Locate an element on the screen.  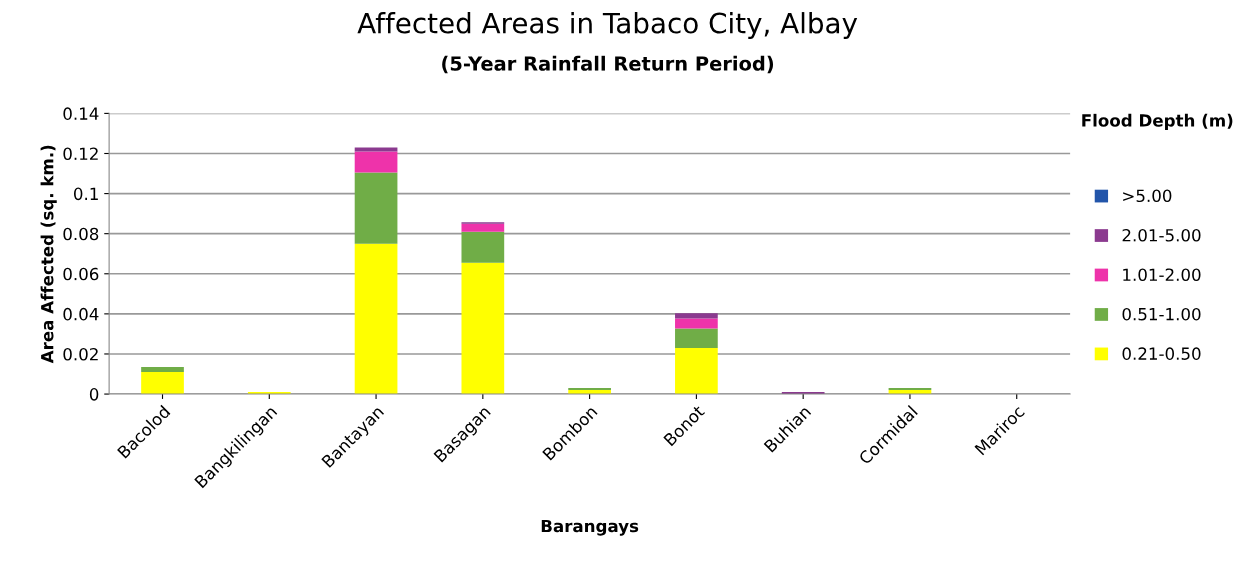
legend-label: 1.01-2.00 is located at coordinates (1162, 275).